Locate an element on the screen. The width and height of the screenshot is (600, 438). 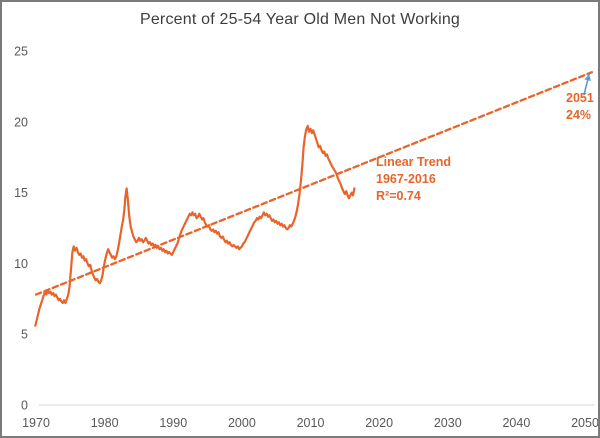
projection-arrow-head is located at coordinates (587, 78).